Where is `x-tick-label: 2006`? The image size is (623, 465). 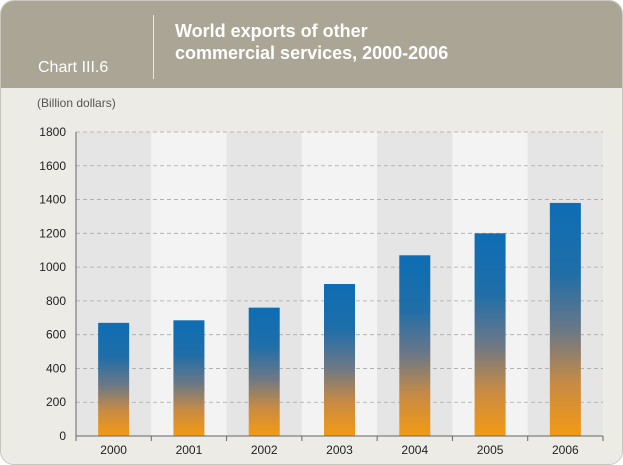
x-tick-label: 2006 is located at coordinates (565, 450).